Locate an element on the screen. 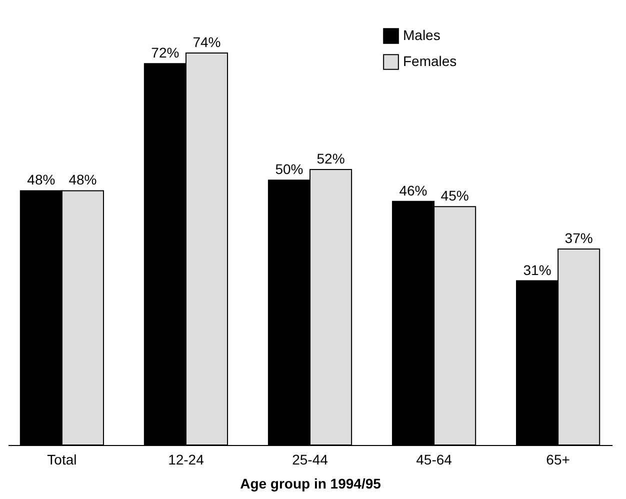  x-tick-label: 45-64 is located at coordinates (434, 460).